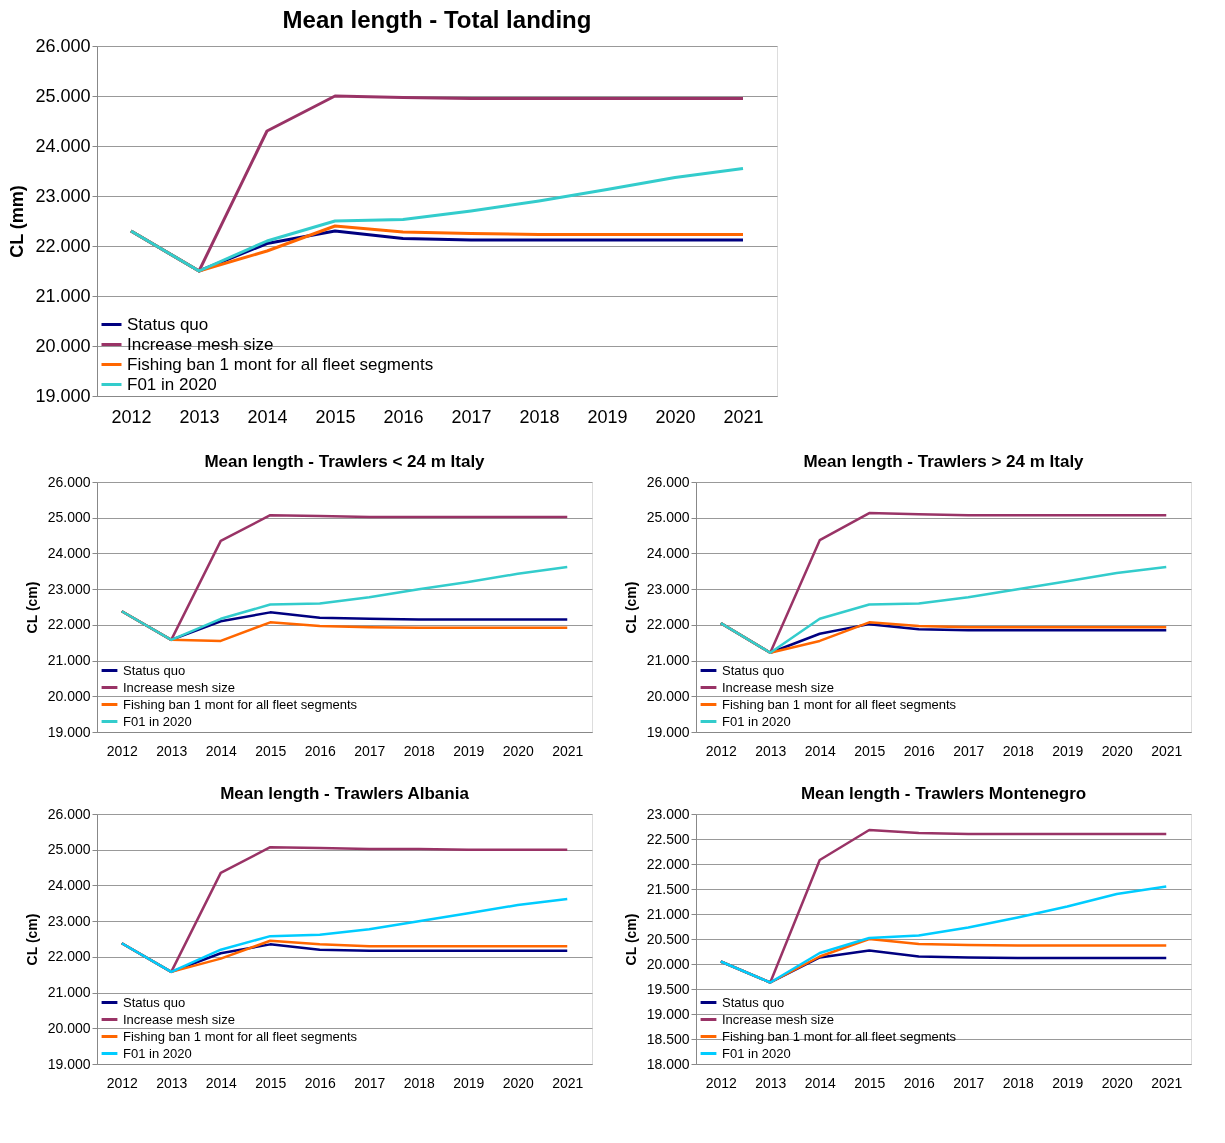 Image resolution: width=1225 pixels, height=1143 pixels. I want to click on chart-title: Mean length - Trawlers > 24 m Italy, so click(944, 461).